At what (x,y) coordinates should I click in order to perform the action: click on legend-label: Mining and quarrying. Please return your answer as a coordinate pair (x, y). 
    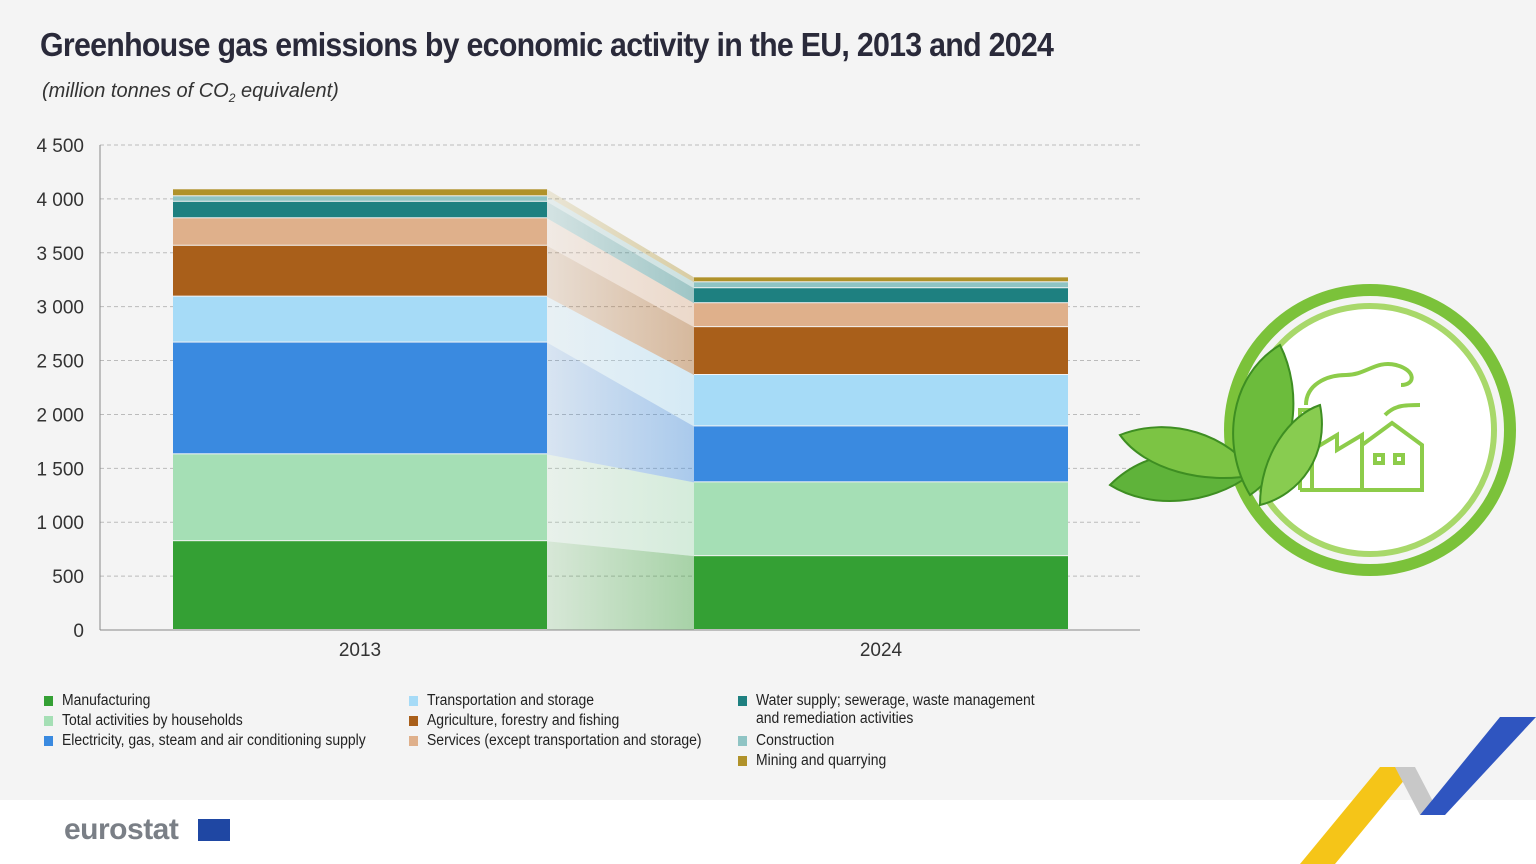
    Looking at the image, I should click on (821, 760).